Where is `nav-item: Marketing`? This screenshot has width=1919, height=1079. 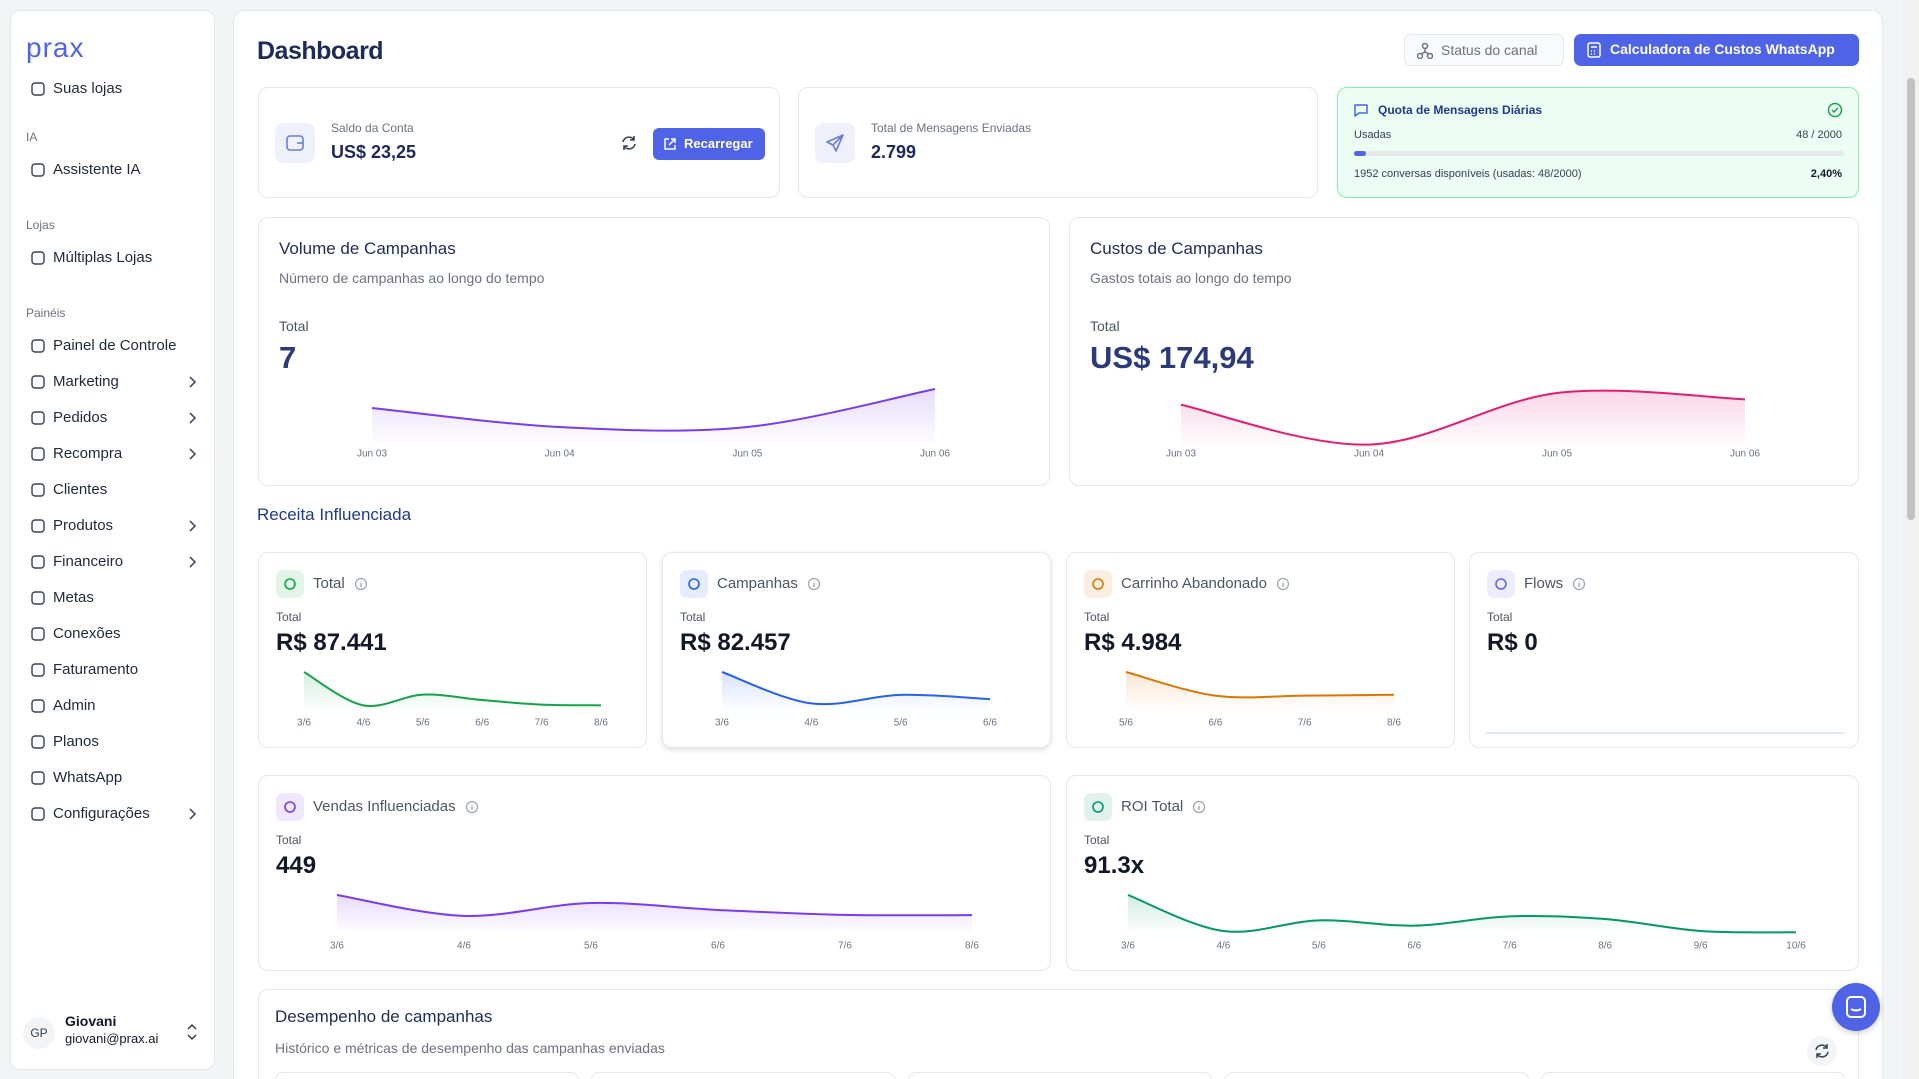 nav-item: Marketing is located at coordinates (113, 382).